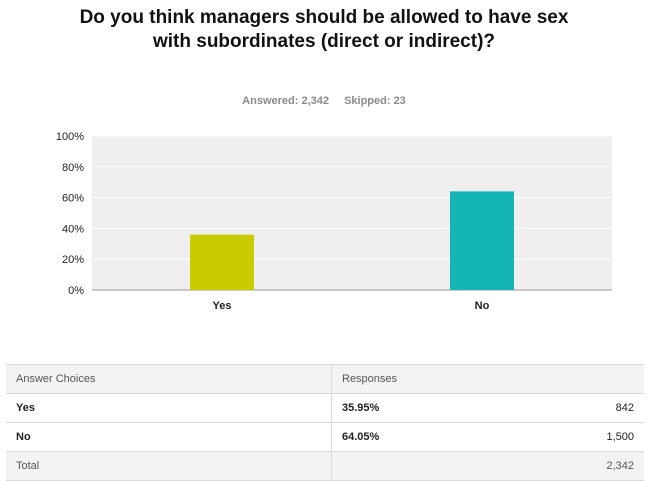 The height and width of the screenshot is (481, 648). What do you see at coordinates (482, 306) in the screenshot?
I see `x-tick-label: No` at bounding box center [482, 306].